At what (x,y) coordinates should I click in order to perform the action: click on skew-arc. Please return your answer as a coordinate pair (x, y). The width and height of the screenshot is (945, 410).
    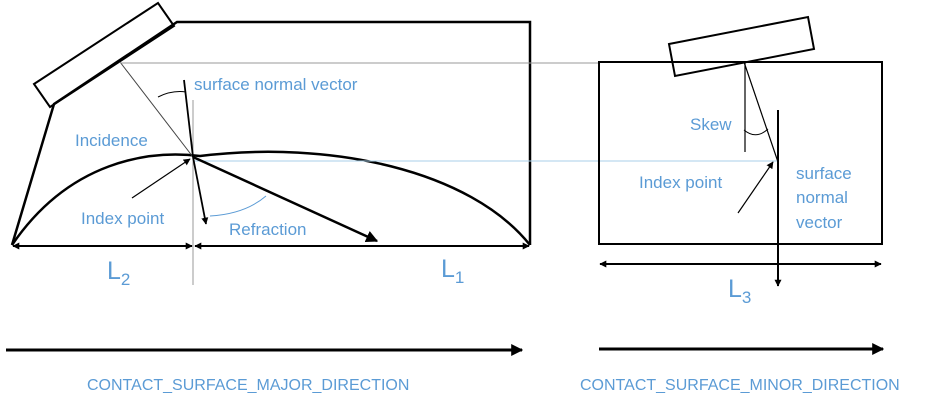
    Looking at the image, I should click on (756, 132).